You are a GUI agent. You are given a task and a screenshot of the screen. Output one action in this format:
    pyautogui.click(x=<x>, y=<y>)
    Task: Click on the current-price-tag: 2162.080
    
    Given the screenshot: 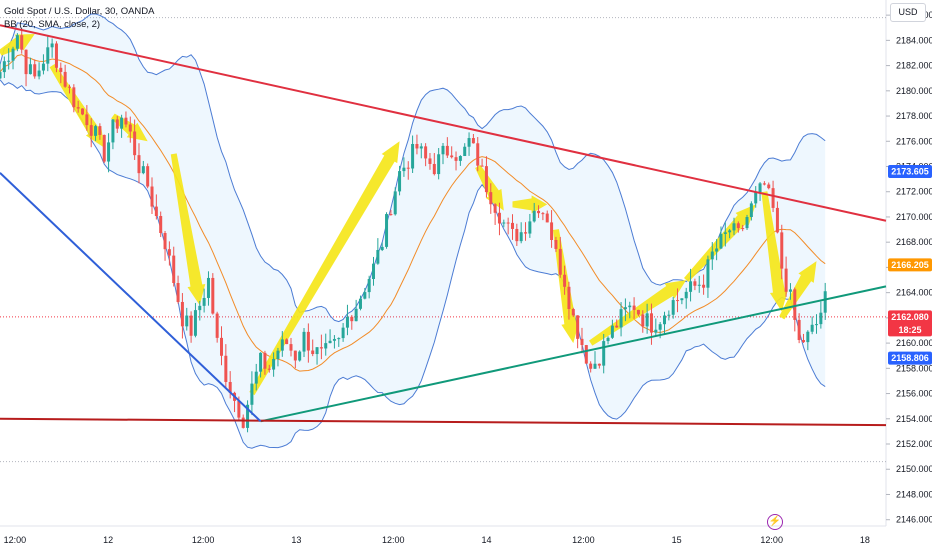 What is the action you would take?
    pyautogui.click(x=910, y=317)
    